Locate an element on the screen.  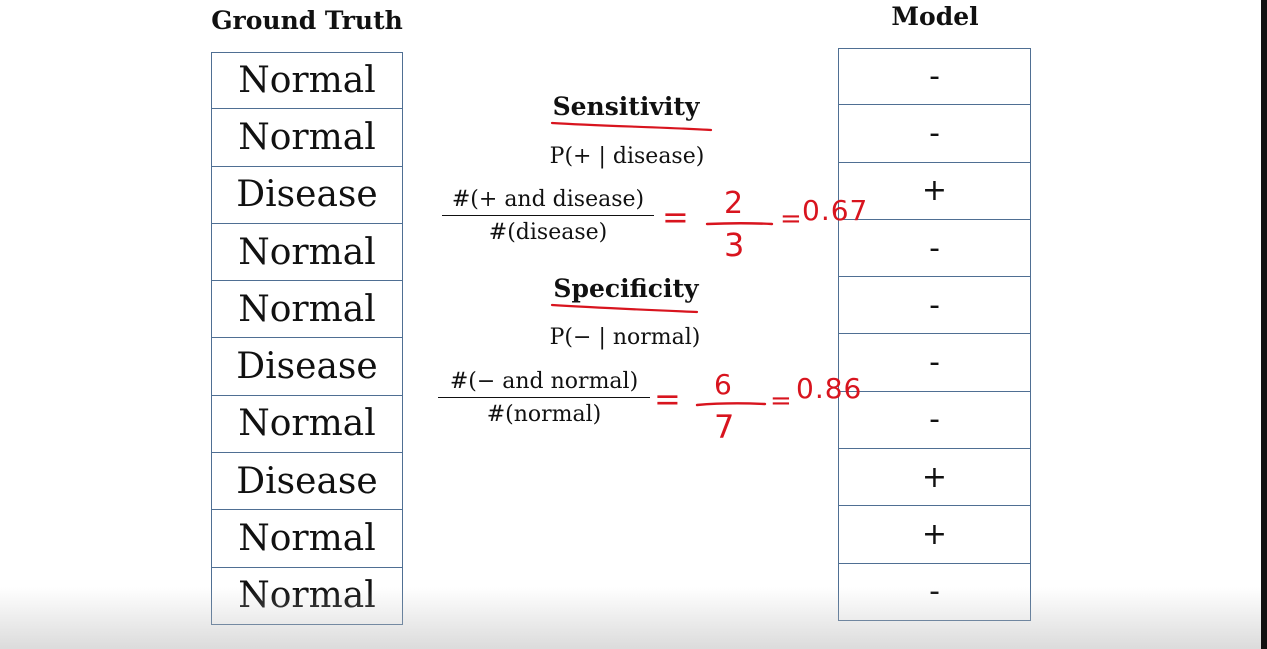
video-right-edge is located at coordinates (1264, 324).